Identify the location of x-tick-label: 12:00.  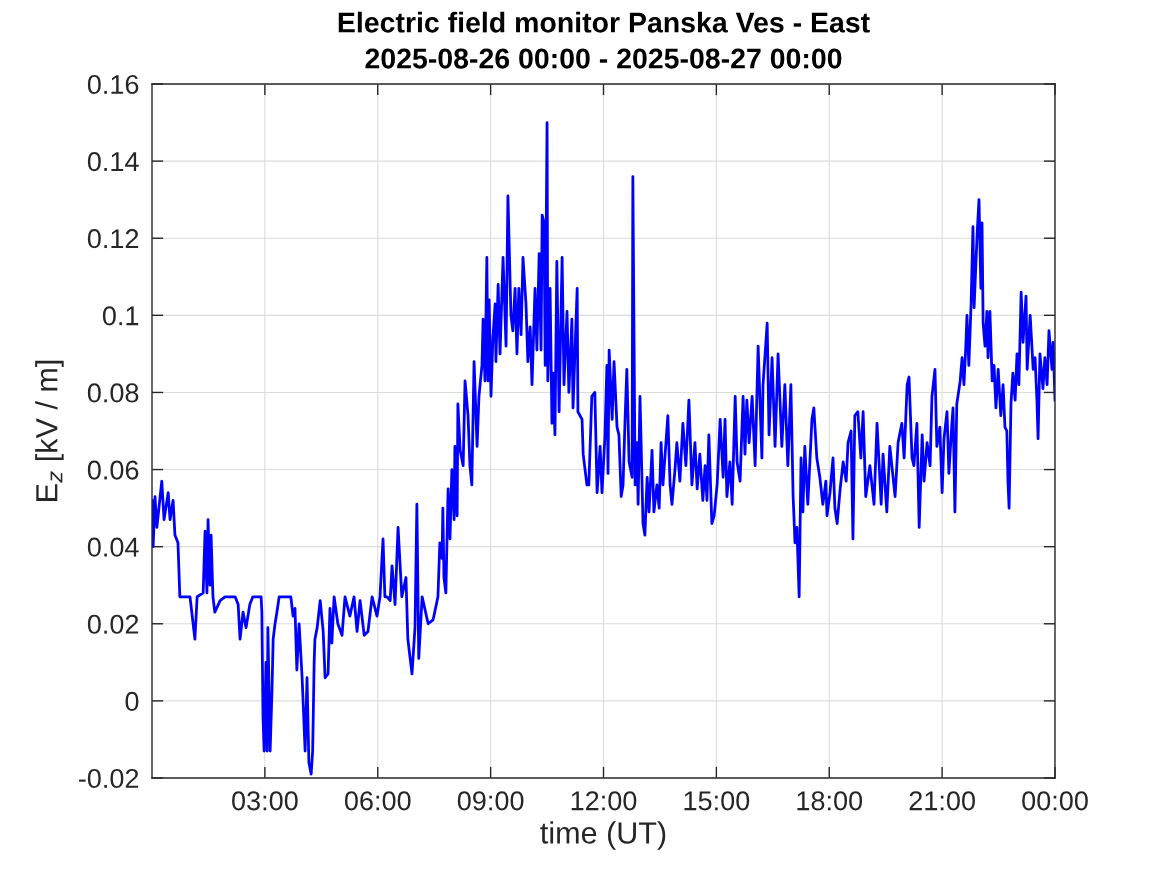
(604, 801).